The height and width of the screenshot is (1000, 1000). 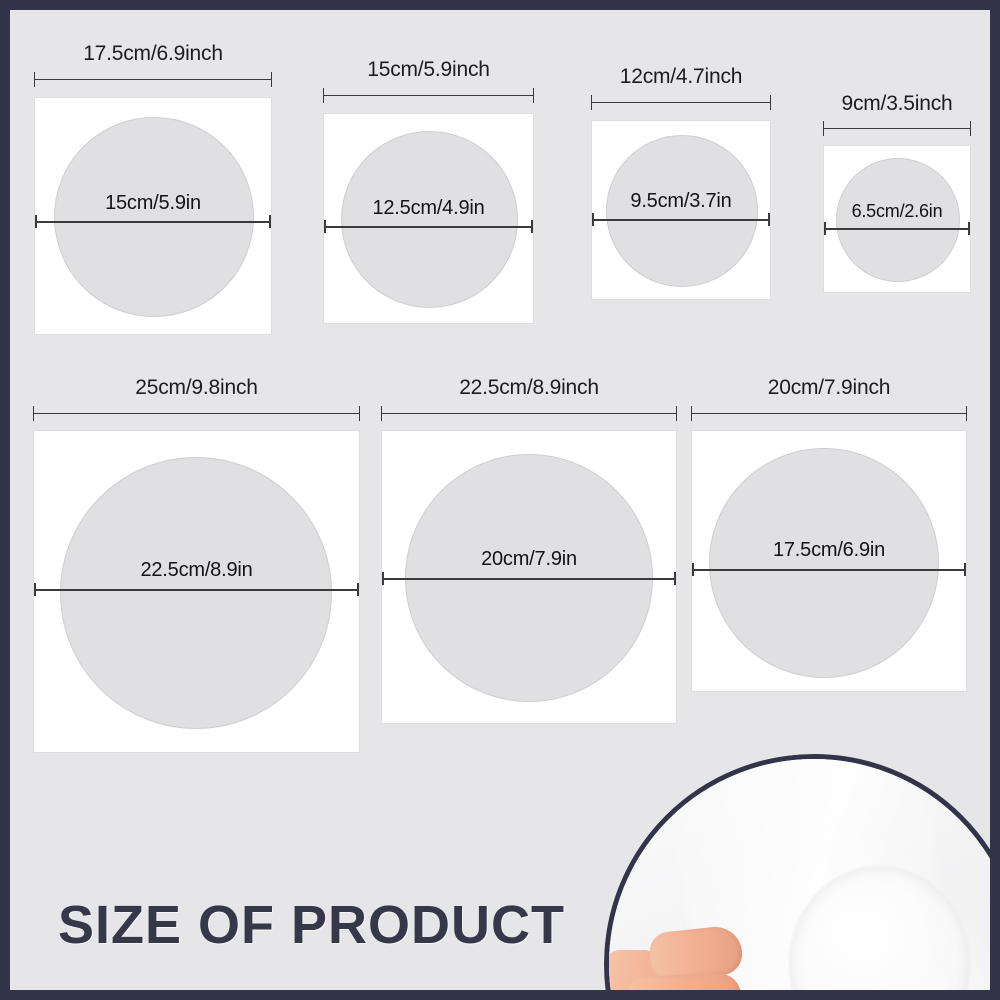 I want to click on silicone-mat-photo, so click(x=799, y=874).